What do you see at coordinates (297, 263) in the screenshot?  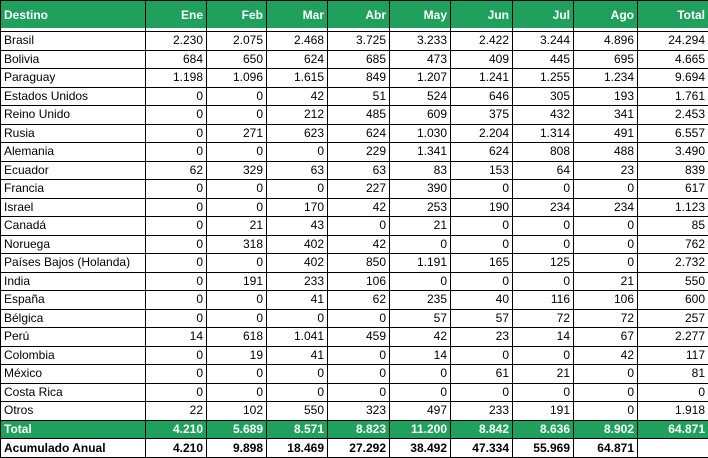 I see `value-cell: 402` at bounding box center [297, 263].